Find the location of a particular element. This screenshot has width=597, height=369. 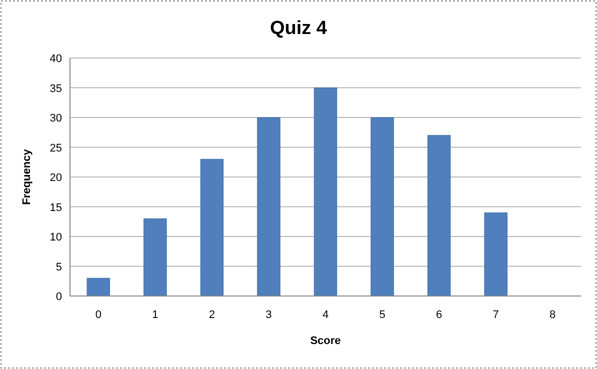

y-tick-label: 20 is located at coordinates (56, 178).